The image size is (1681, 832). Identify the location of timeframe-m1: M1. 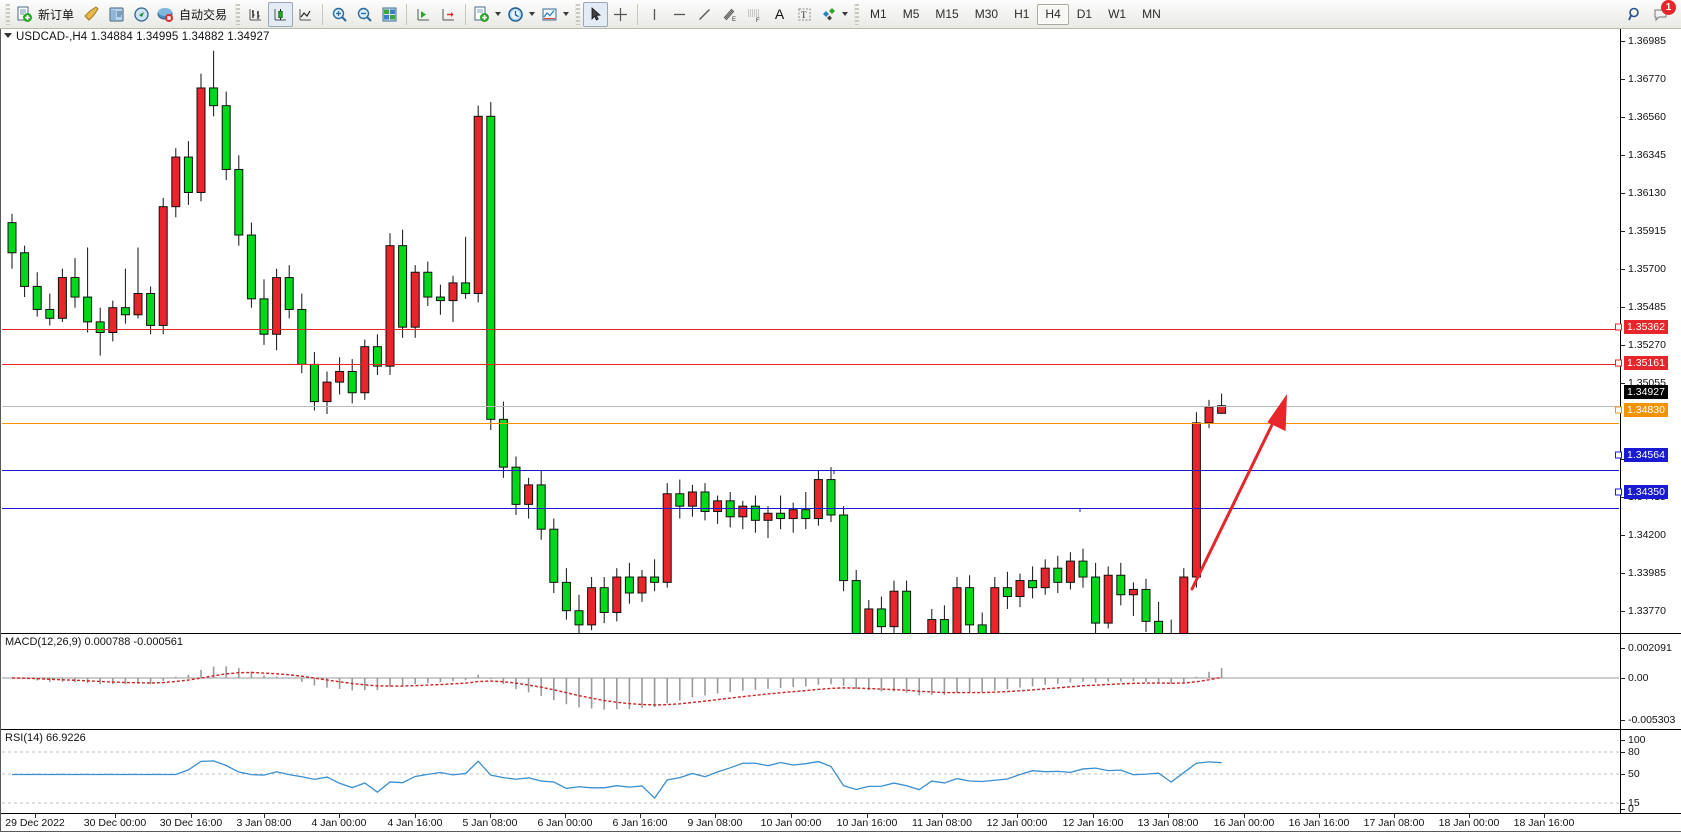
(878, 14).